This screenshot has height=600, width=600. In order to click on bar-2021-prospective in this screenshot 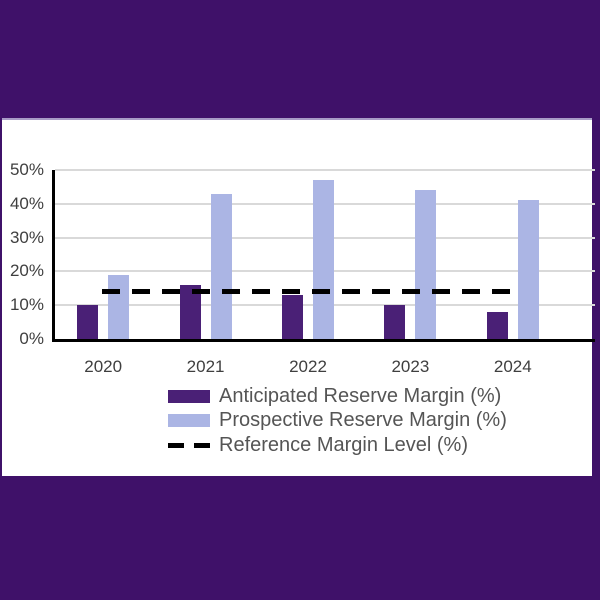, I will do `click(221, 266)`.